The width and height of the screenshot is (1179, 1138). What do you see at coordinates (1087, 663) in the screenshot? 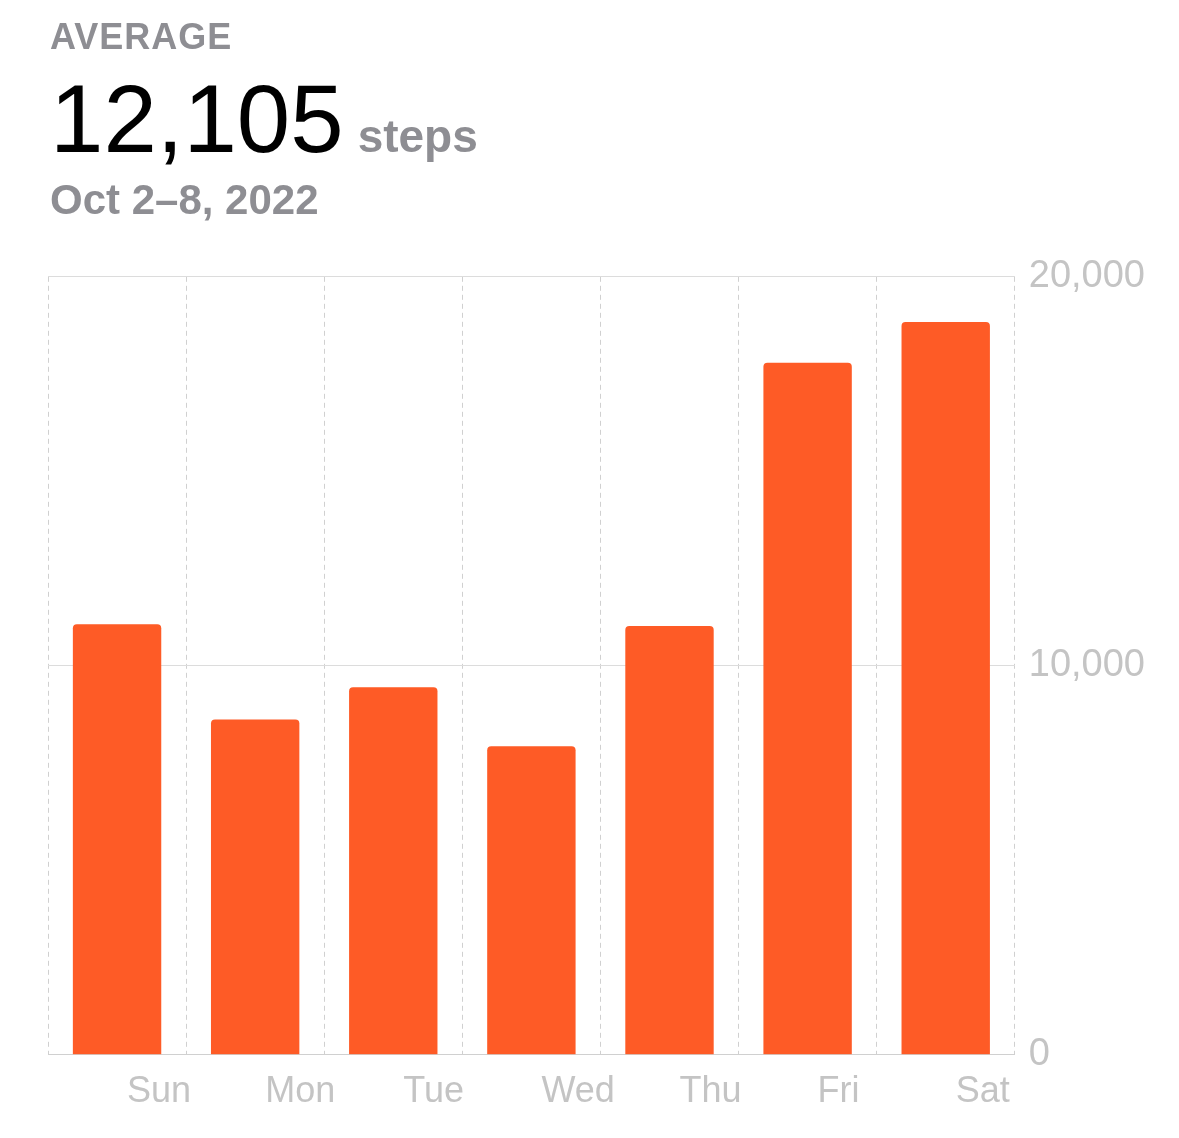
I see `y-tick-label: 10,000` at bounding box center [1087, 663].